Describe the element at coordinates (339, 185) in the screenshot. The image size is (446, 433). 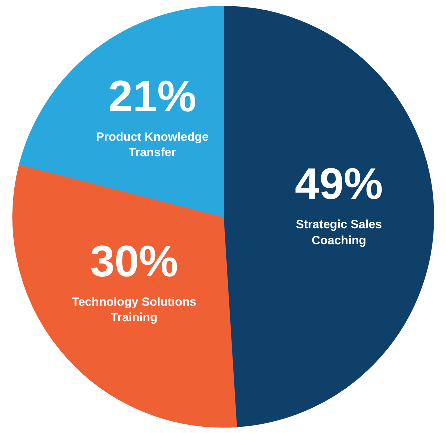
I see `data-label: 49%` at that location.